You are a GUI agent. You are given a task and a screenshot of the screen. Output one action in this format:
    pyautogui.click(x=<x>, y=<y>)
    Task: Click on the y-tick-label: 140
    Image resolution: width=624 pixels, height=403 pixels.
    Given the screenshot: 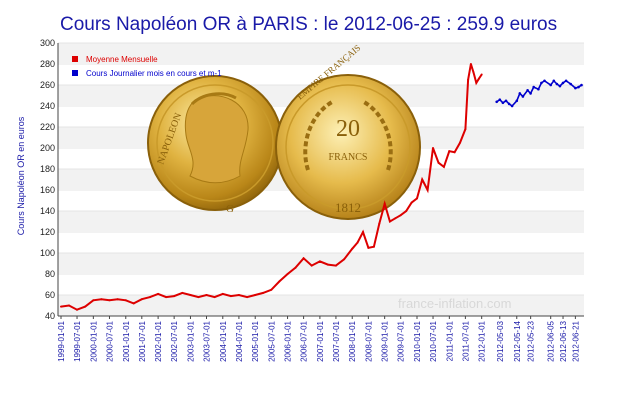 What is the action you would take?
    pyautogui.click(x=47, y=211)
    